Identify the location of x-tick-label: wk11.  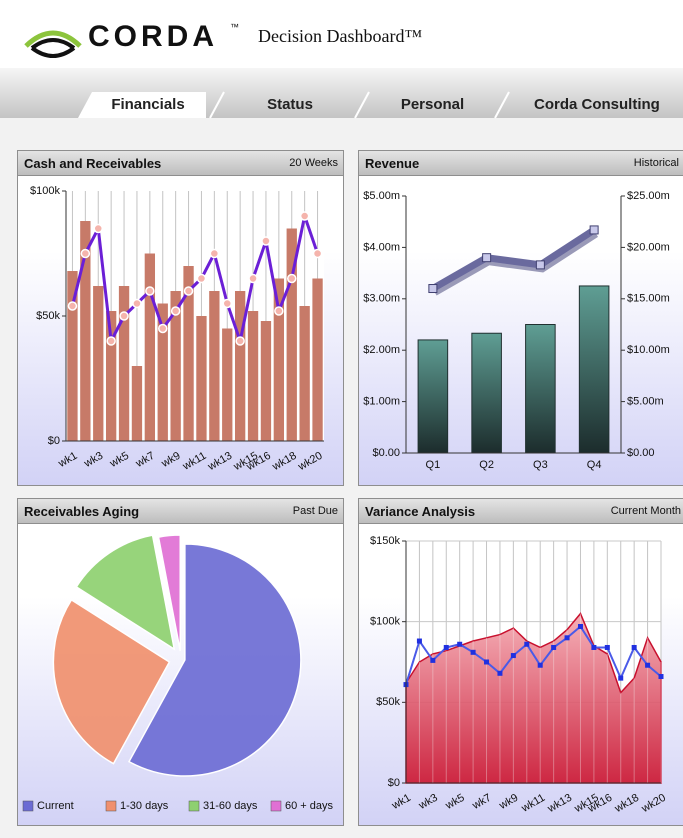
(533, 803).